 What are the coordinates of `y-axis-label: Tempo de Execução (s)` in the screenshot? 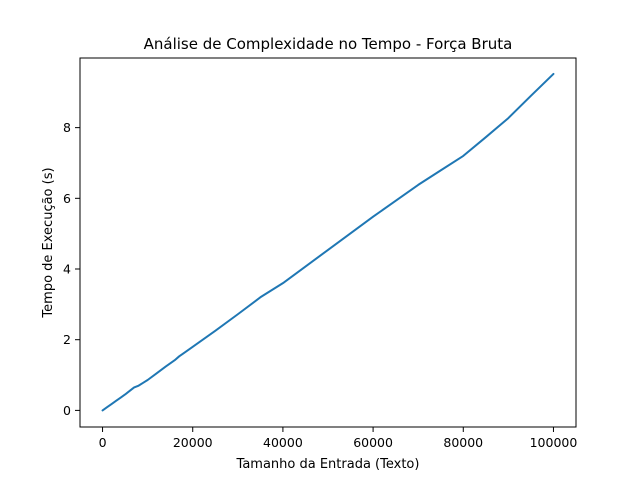 It's located at (48, 242).